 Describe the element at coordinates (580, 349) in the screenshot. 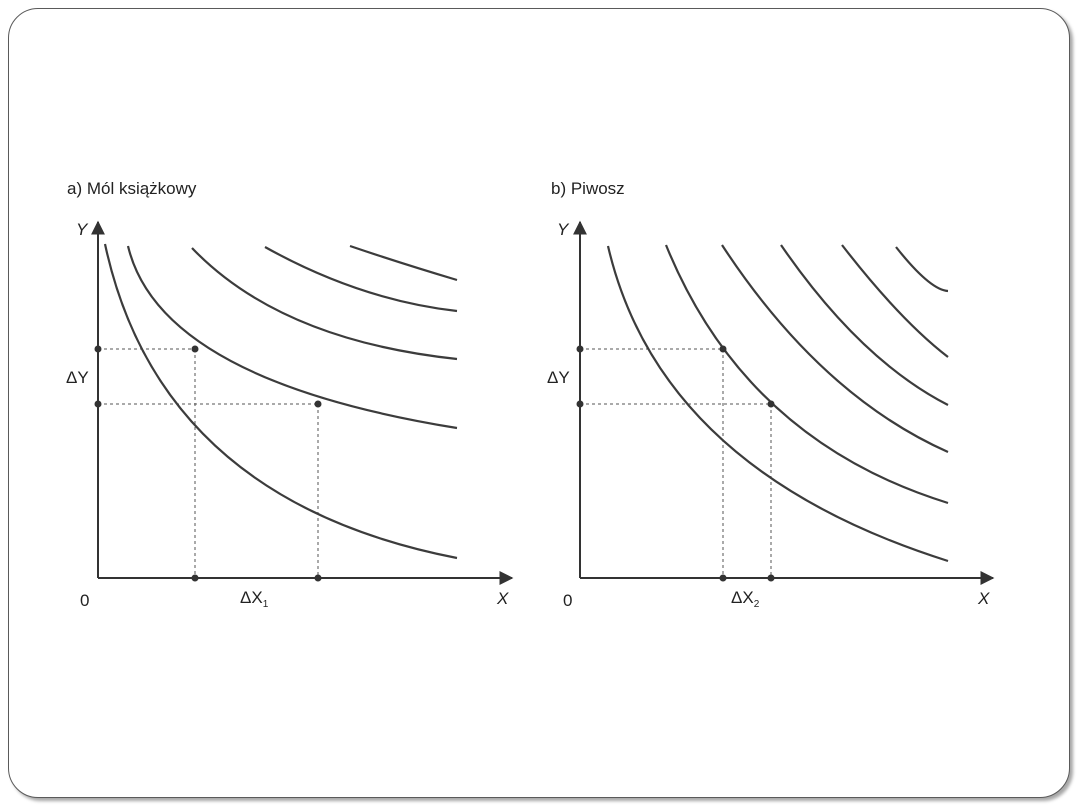

I see `panel-b-y-tick-upper` at that location.